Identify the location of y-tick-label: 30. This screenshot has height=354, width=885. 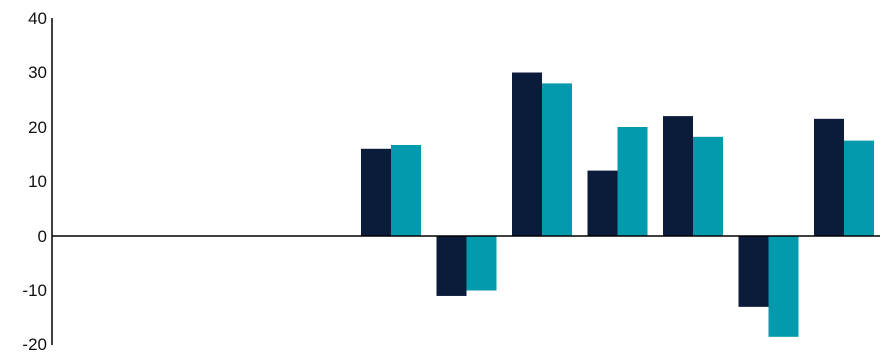
(37, 72).